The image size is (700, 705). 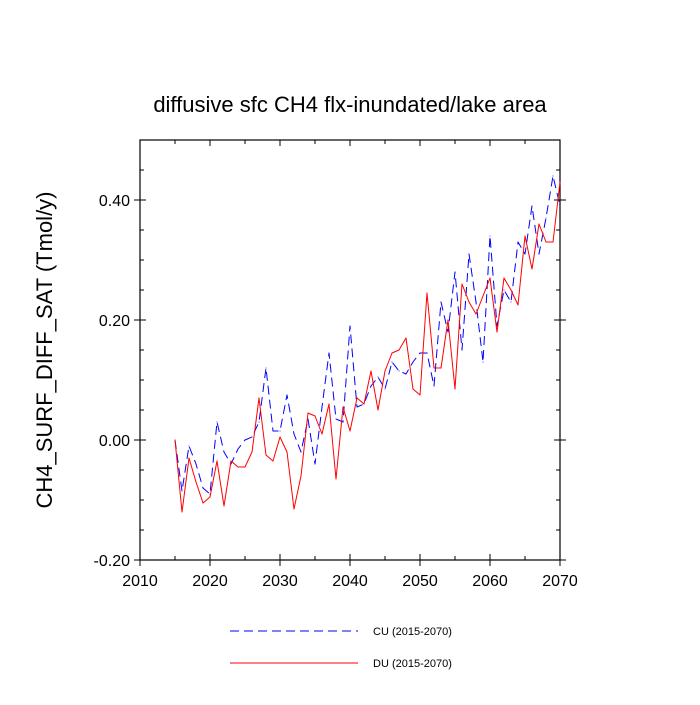 I want to click on y-tick-label: 0.20, so click(x=114, y=321).